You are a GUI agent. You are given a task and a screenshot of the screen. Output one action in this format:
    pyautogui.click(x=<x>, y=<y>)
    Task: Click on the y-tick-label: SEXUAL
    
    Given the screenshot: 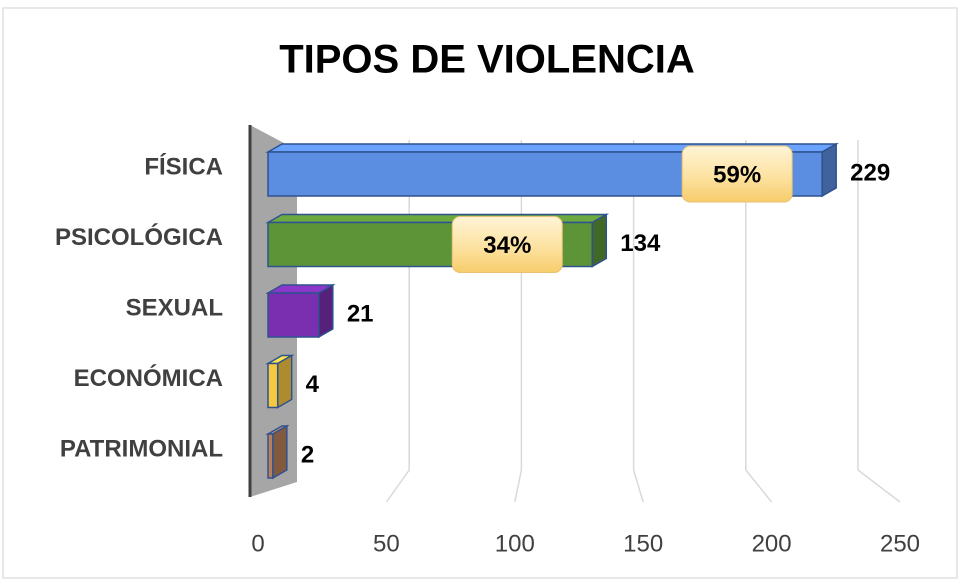 What is the action you would take?
    pyautogui.click(x=174, y=307)
    